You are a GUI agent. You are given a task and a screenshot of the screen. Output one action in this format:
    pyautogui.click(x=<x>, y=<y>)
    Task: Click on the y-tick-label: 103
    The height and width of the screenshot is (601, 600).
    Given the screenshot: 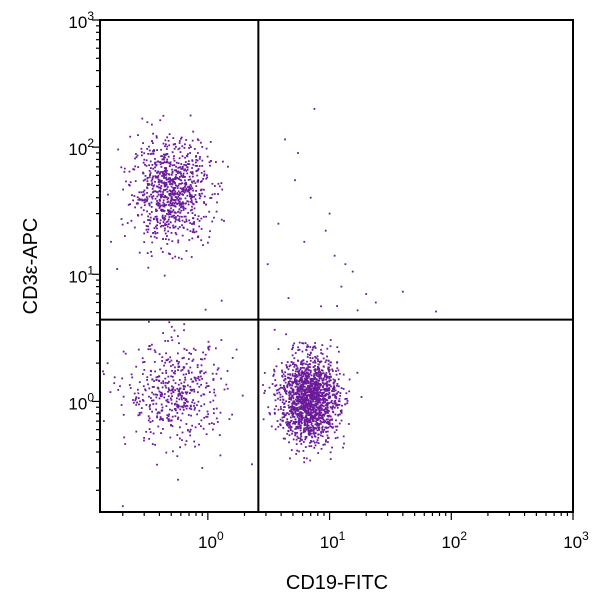 What is the action you would take?
    pyautogui.click(x=81, y=20)
    